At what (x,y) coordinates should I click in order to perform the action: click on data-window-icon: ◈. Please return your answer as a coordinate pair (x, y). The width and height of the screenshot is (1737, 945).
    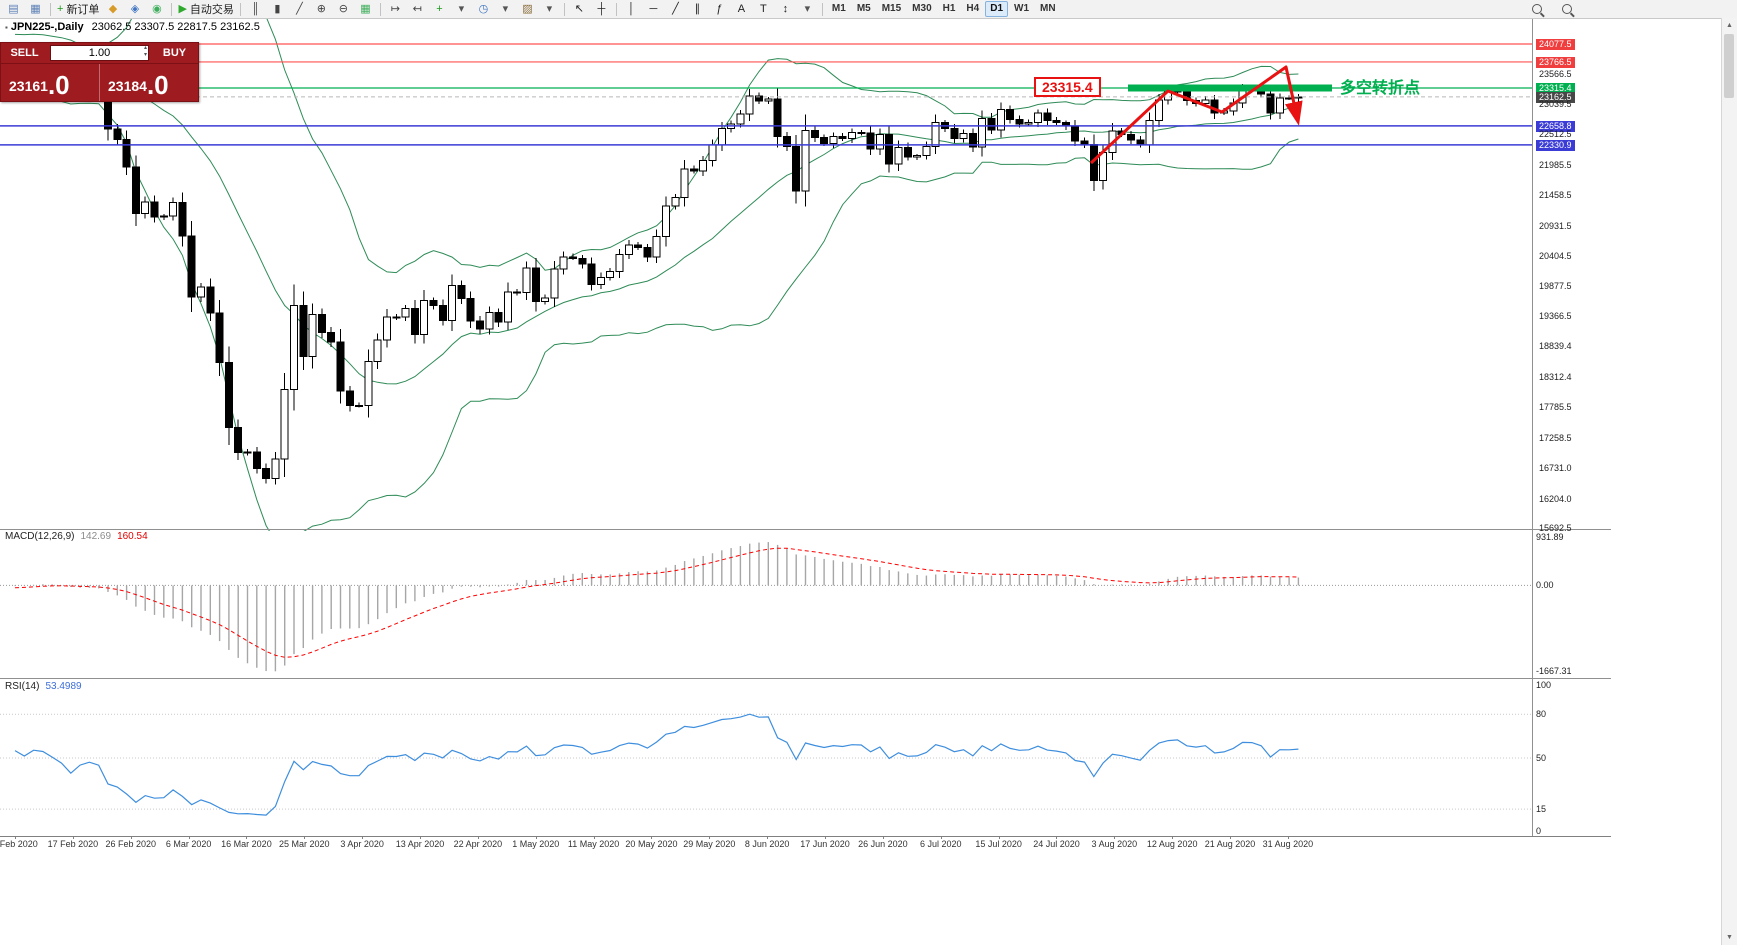
    Looking at the image, I should click on (134, 9).